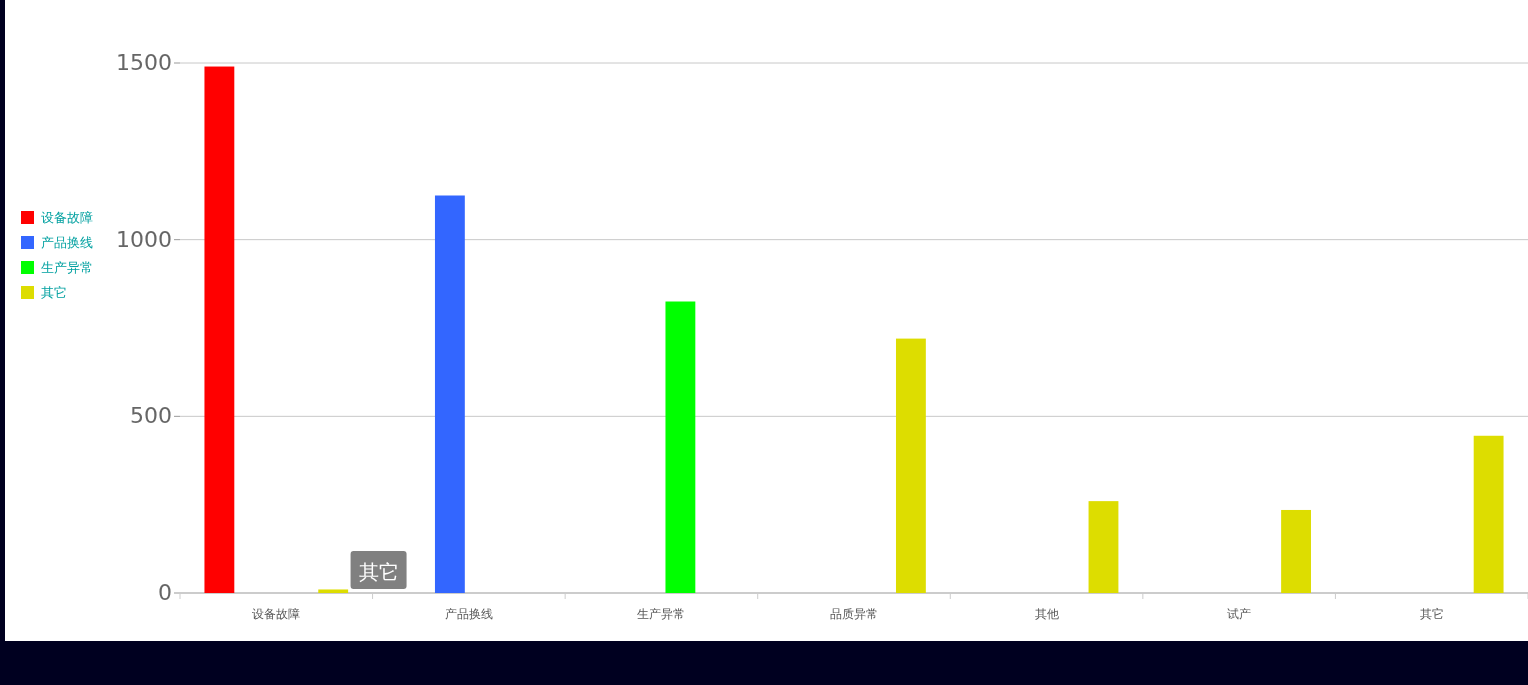 This screenshot has height=685, width=1528. I want to click on y-tick-label: 500, so click(151, 416).